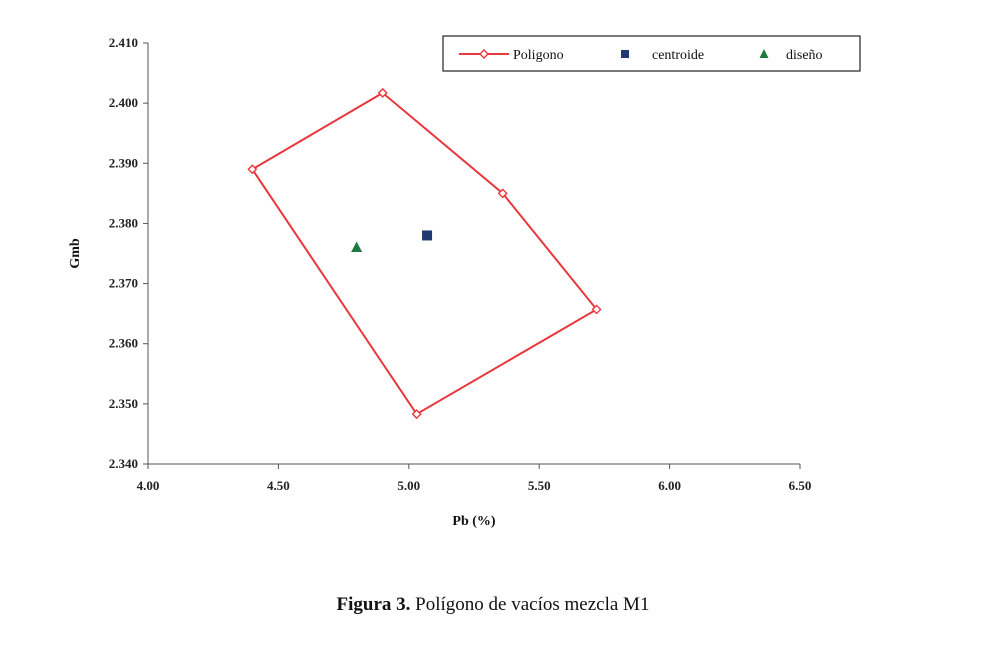 This screenshot has width=986, height=646. I want to click on x-tick-label: 6.00, so click(669, 485).